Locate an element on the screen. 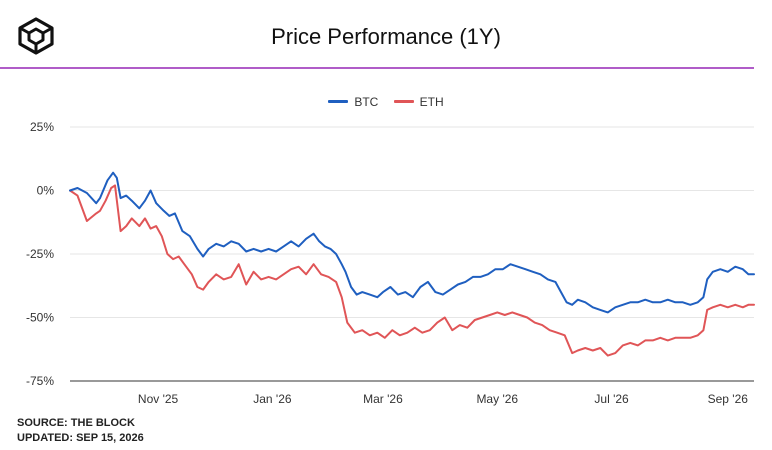 The image size is (772, 450). y-tick-label: -75% is located at coordinates (40, 381).